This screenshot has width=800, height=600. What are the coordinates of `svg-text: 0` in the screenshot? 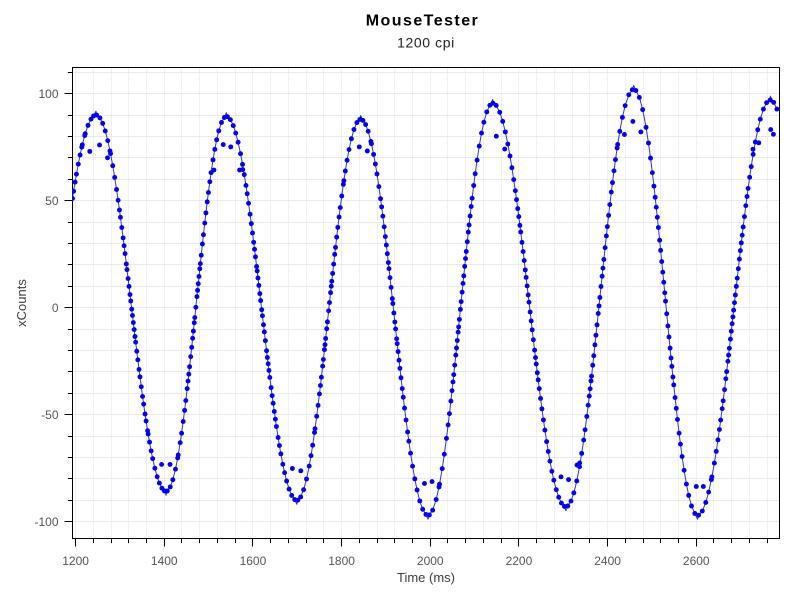 It's located at (55, 308).